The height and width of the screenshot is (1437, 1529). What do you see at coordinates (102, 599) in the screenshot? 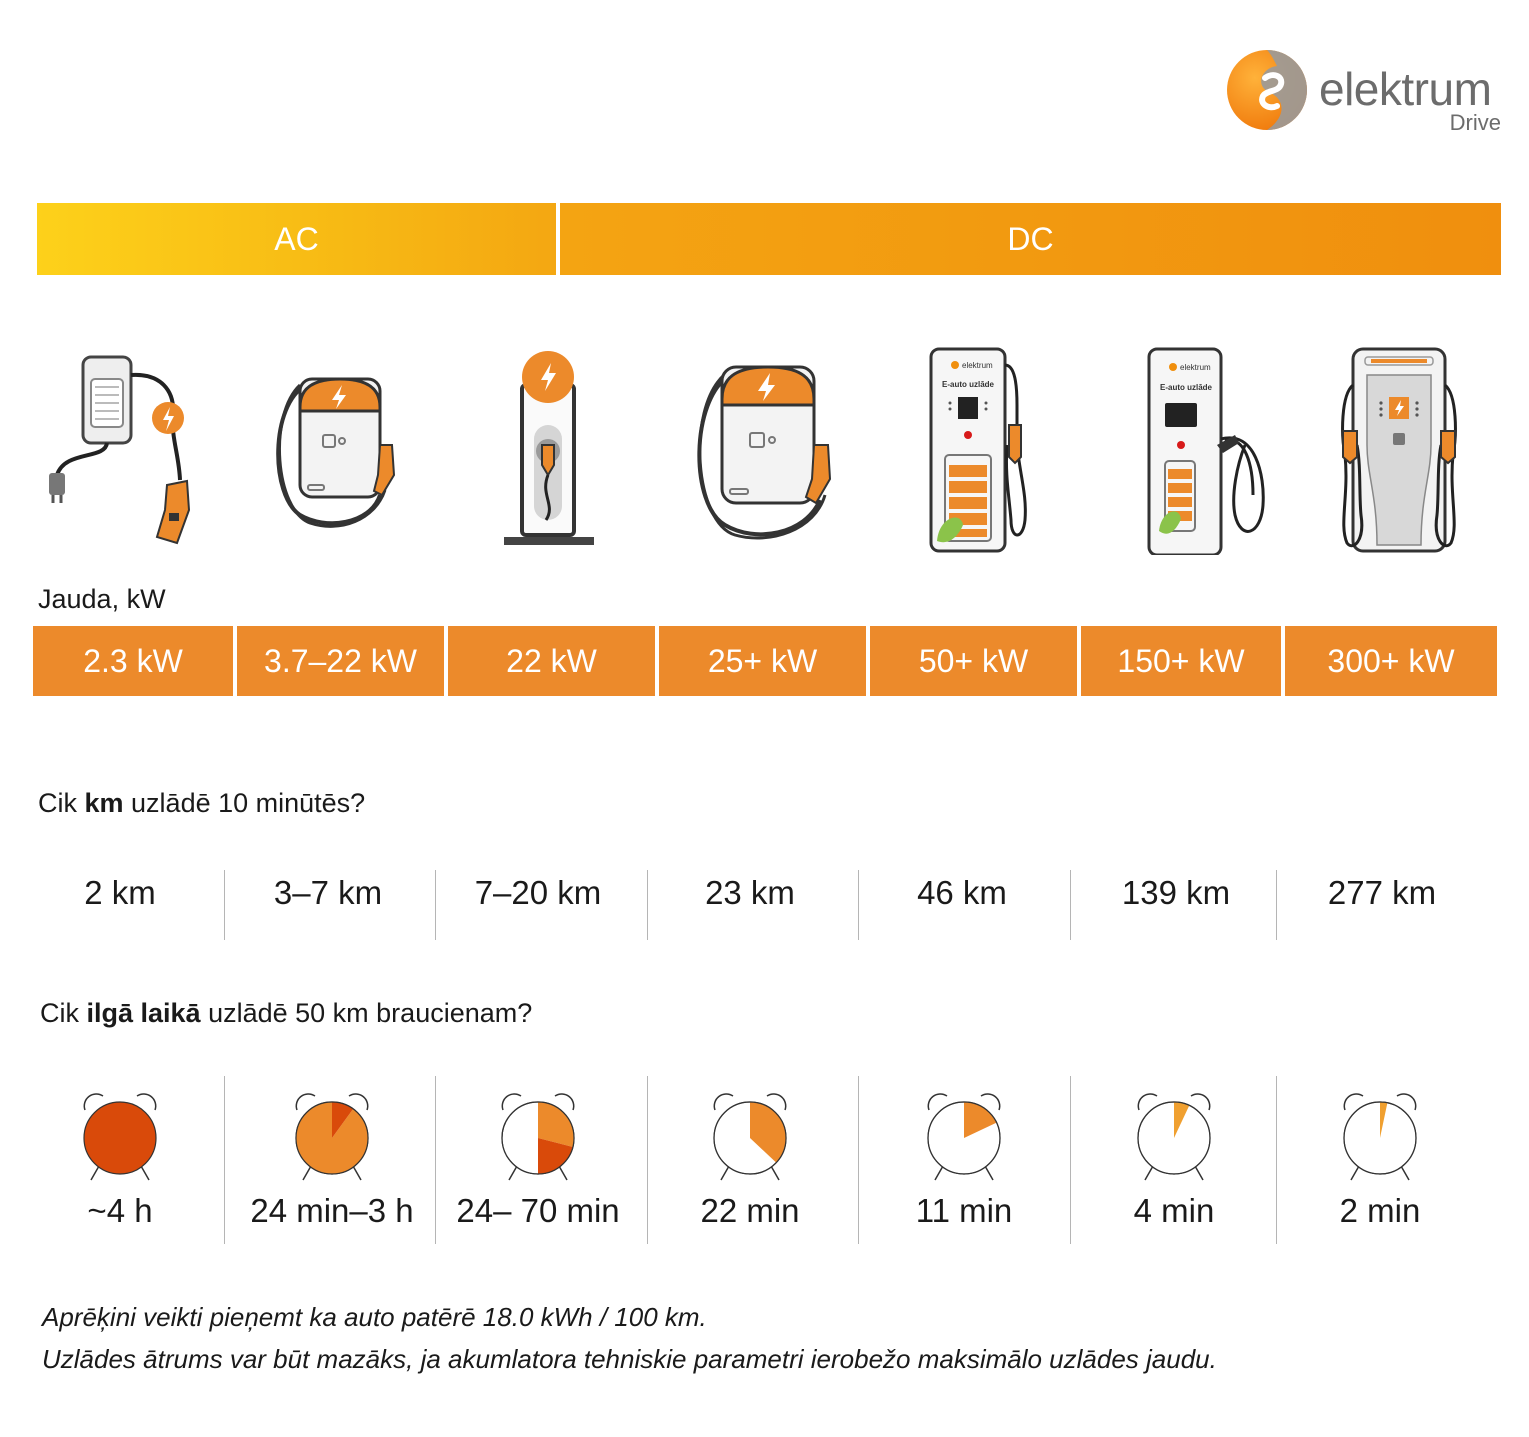
I see `power-label: Jauda, kW` at bounding box center [102, 599].